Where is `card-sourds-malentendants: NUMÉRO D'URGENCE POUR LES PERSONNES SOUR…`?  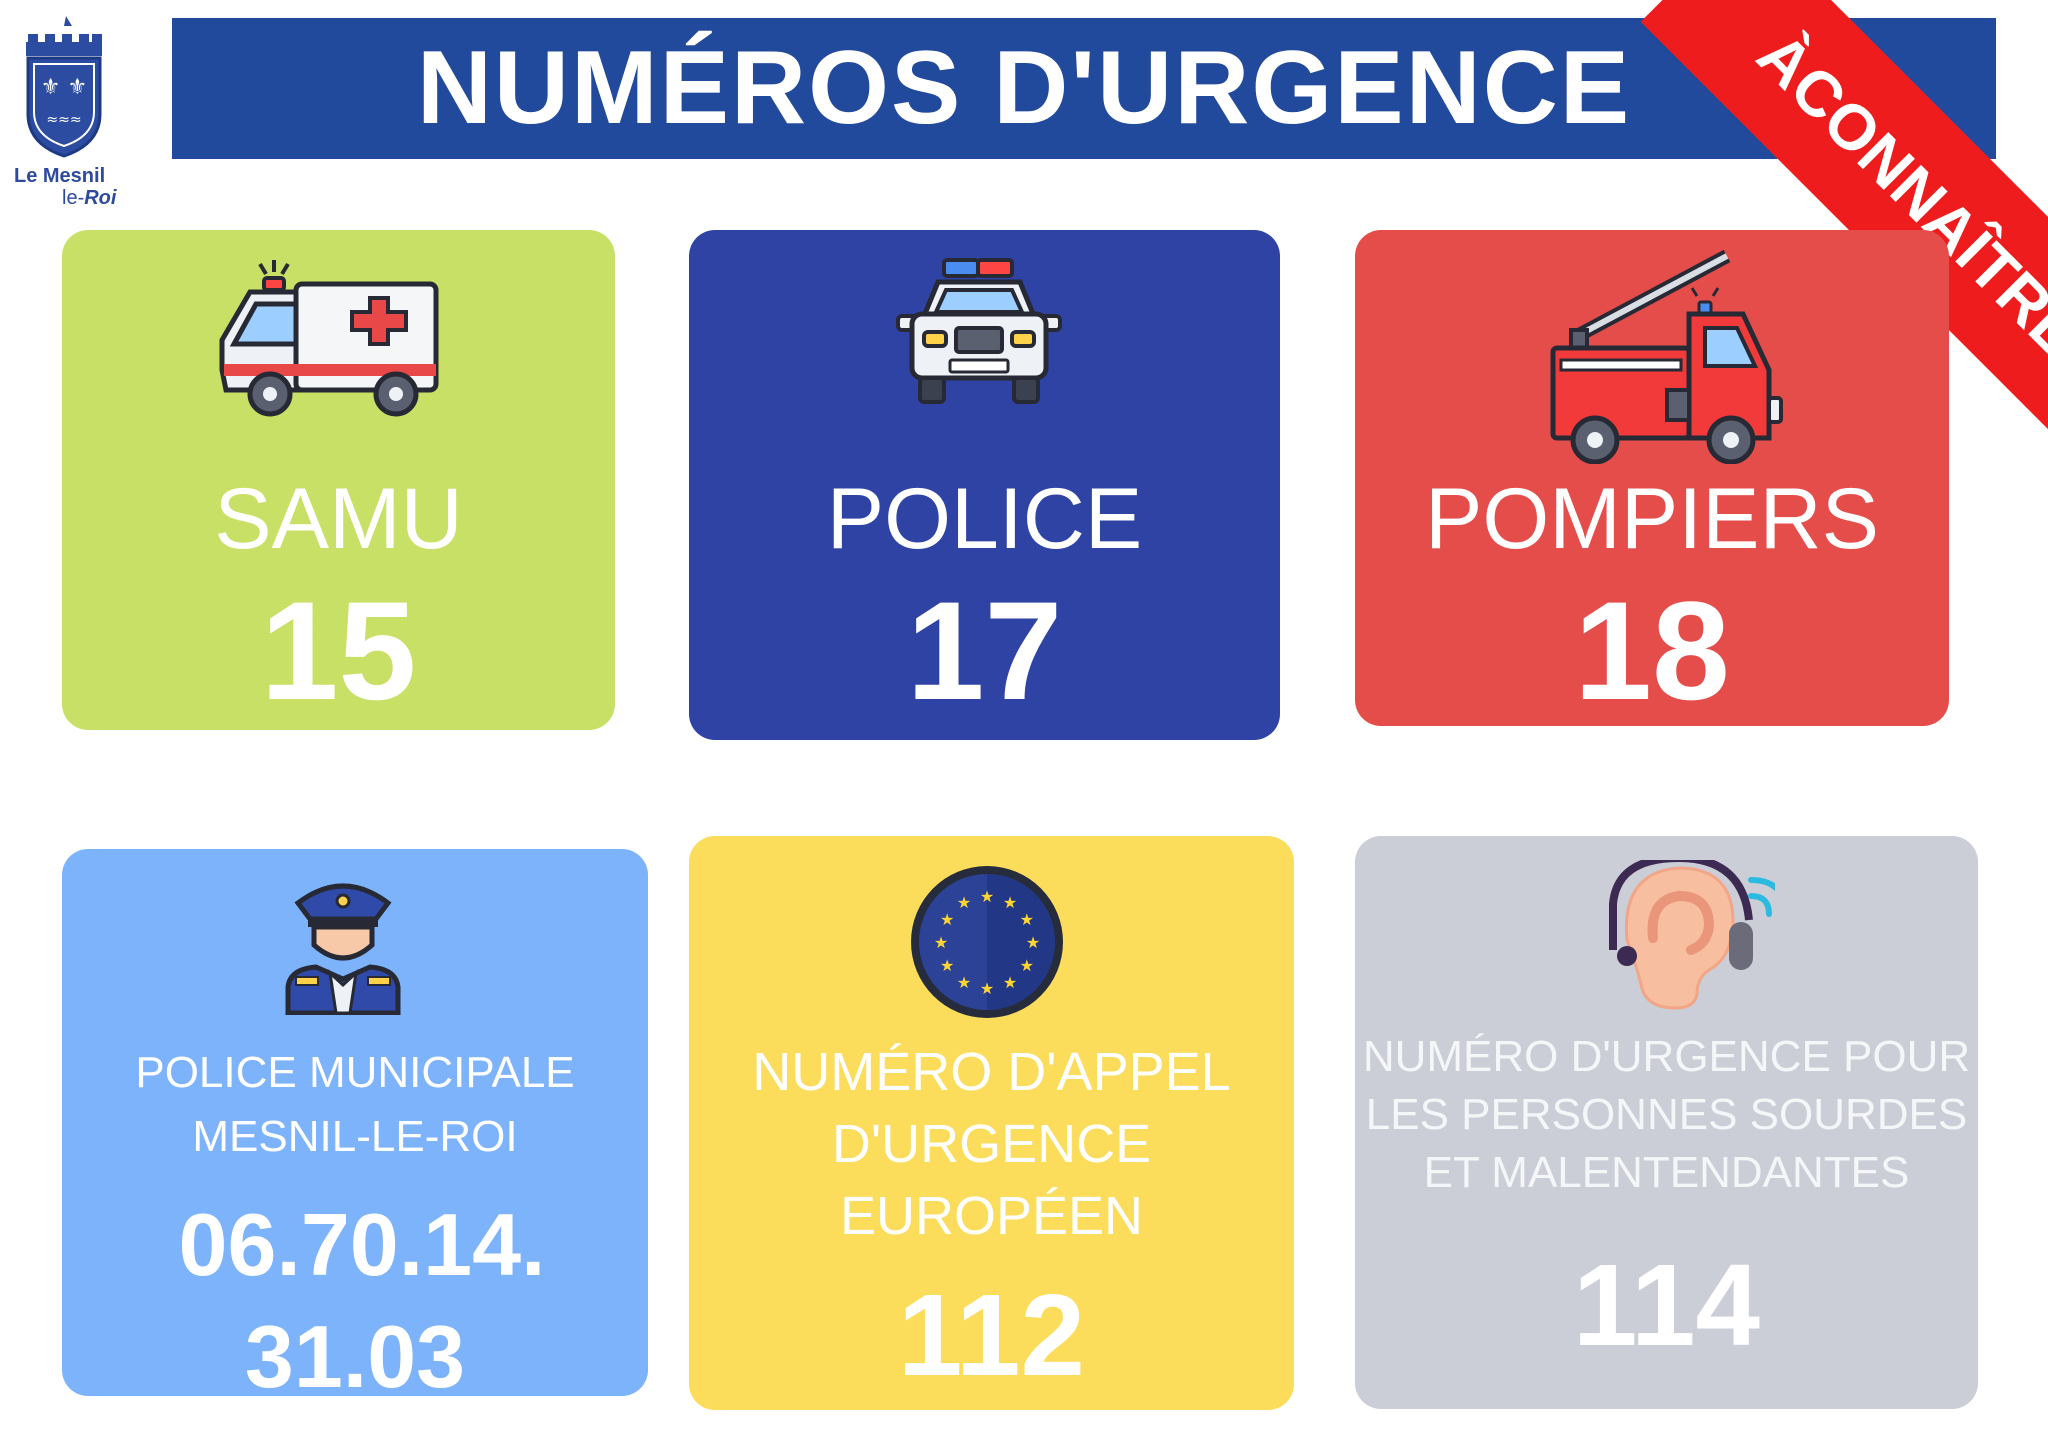 card-sourds-malentendants: NUMÉRO D'URGENCE POUR LES PERSONNES SOUR… is located at coordinates (1666, 1122).